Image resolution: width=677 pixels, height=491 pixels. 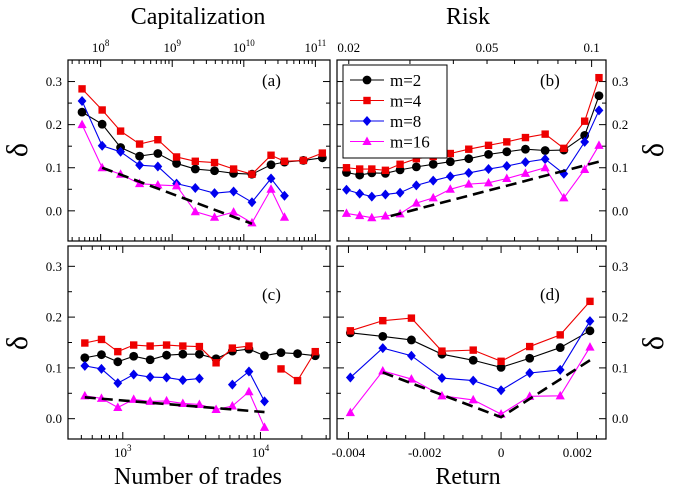 I want to click on series-line-m16, so click(x=473, y=182).